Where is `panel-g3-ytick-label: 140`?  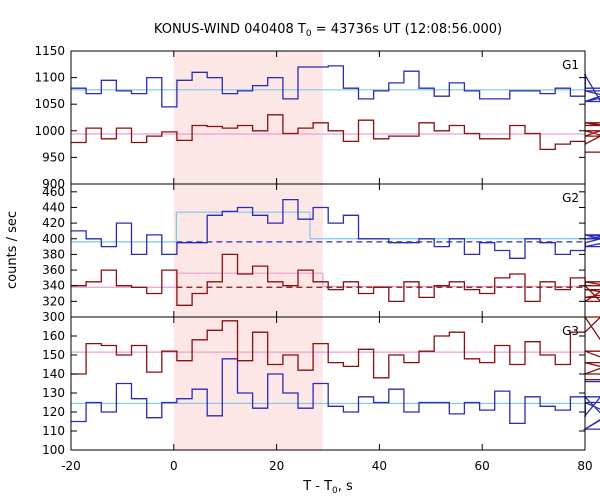
panel-g3-ytick-label: 140 is located at coordinates (53, 374).